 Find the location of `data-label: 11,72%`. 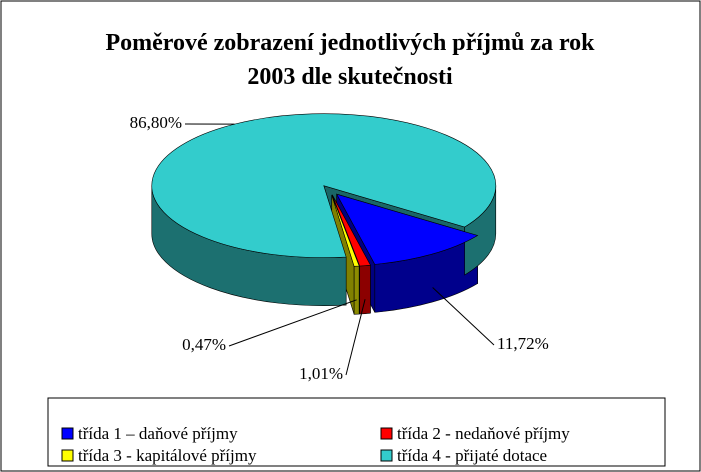

data-label: 11,72% is located at coordinates (523, 343).